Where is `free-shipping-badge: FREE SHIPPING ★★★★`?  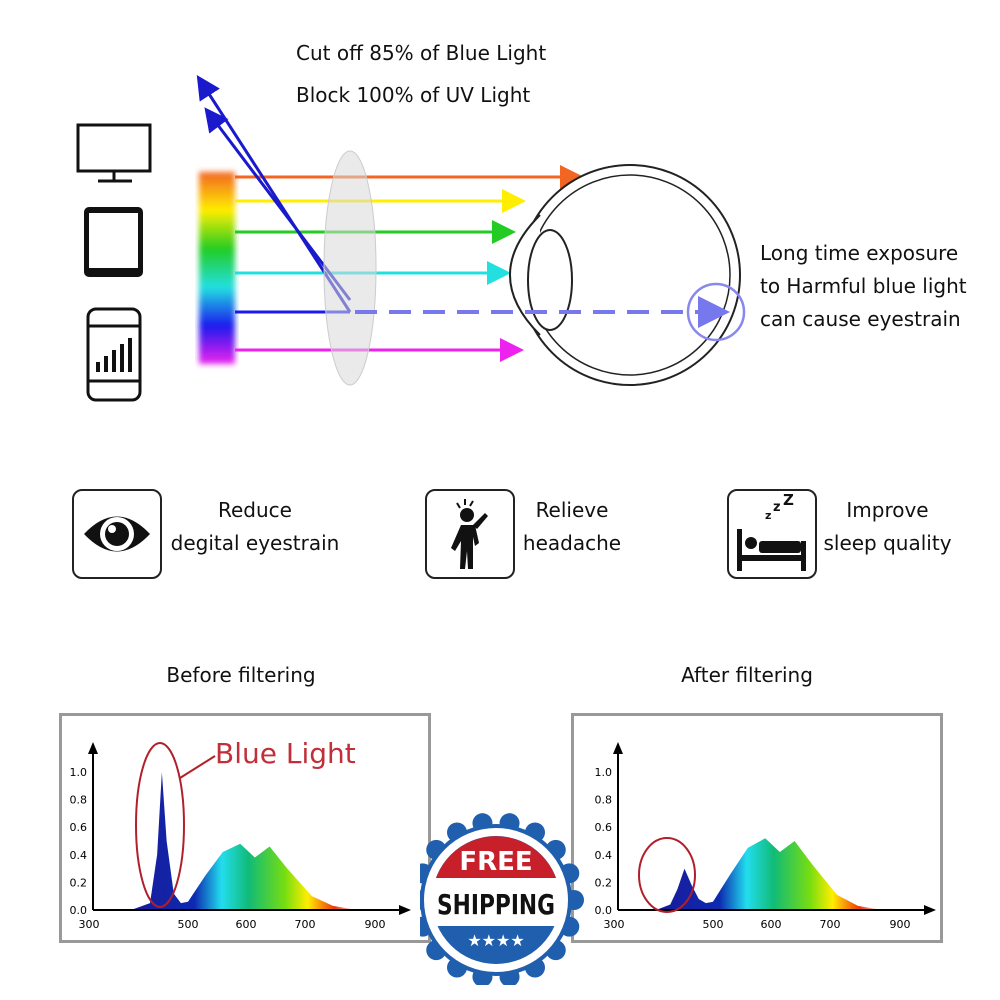
free-shipping-badge: FREE SHIPPING ★★★★ is located at coordinates (502, 899).